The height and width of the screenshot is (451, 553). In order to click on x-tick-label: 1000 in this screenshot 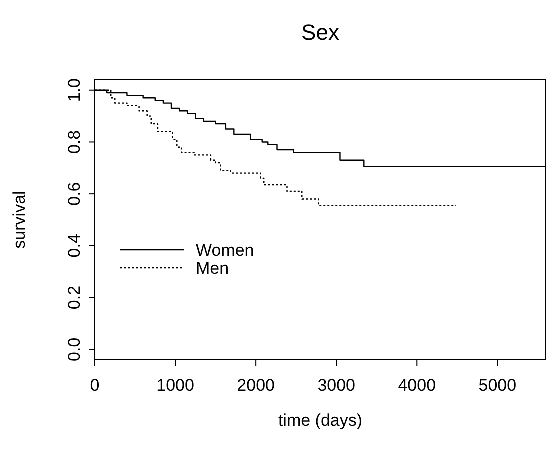, I will do `click(175, 385)`.